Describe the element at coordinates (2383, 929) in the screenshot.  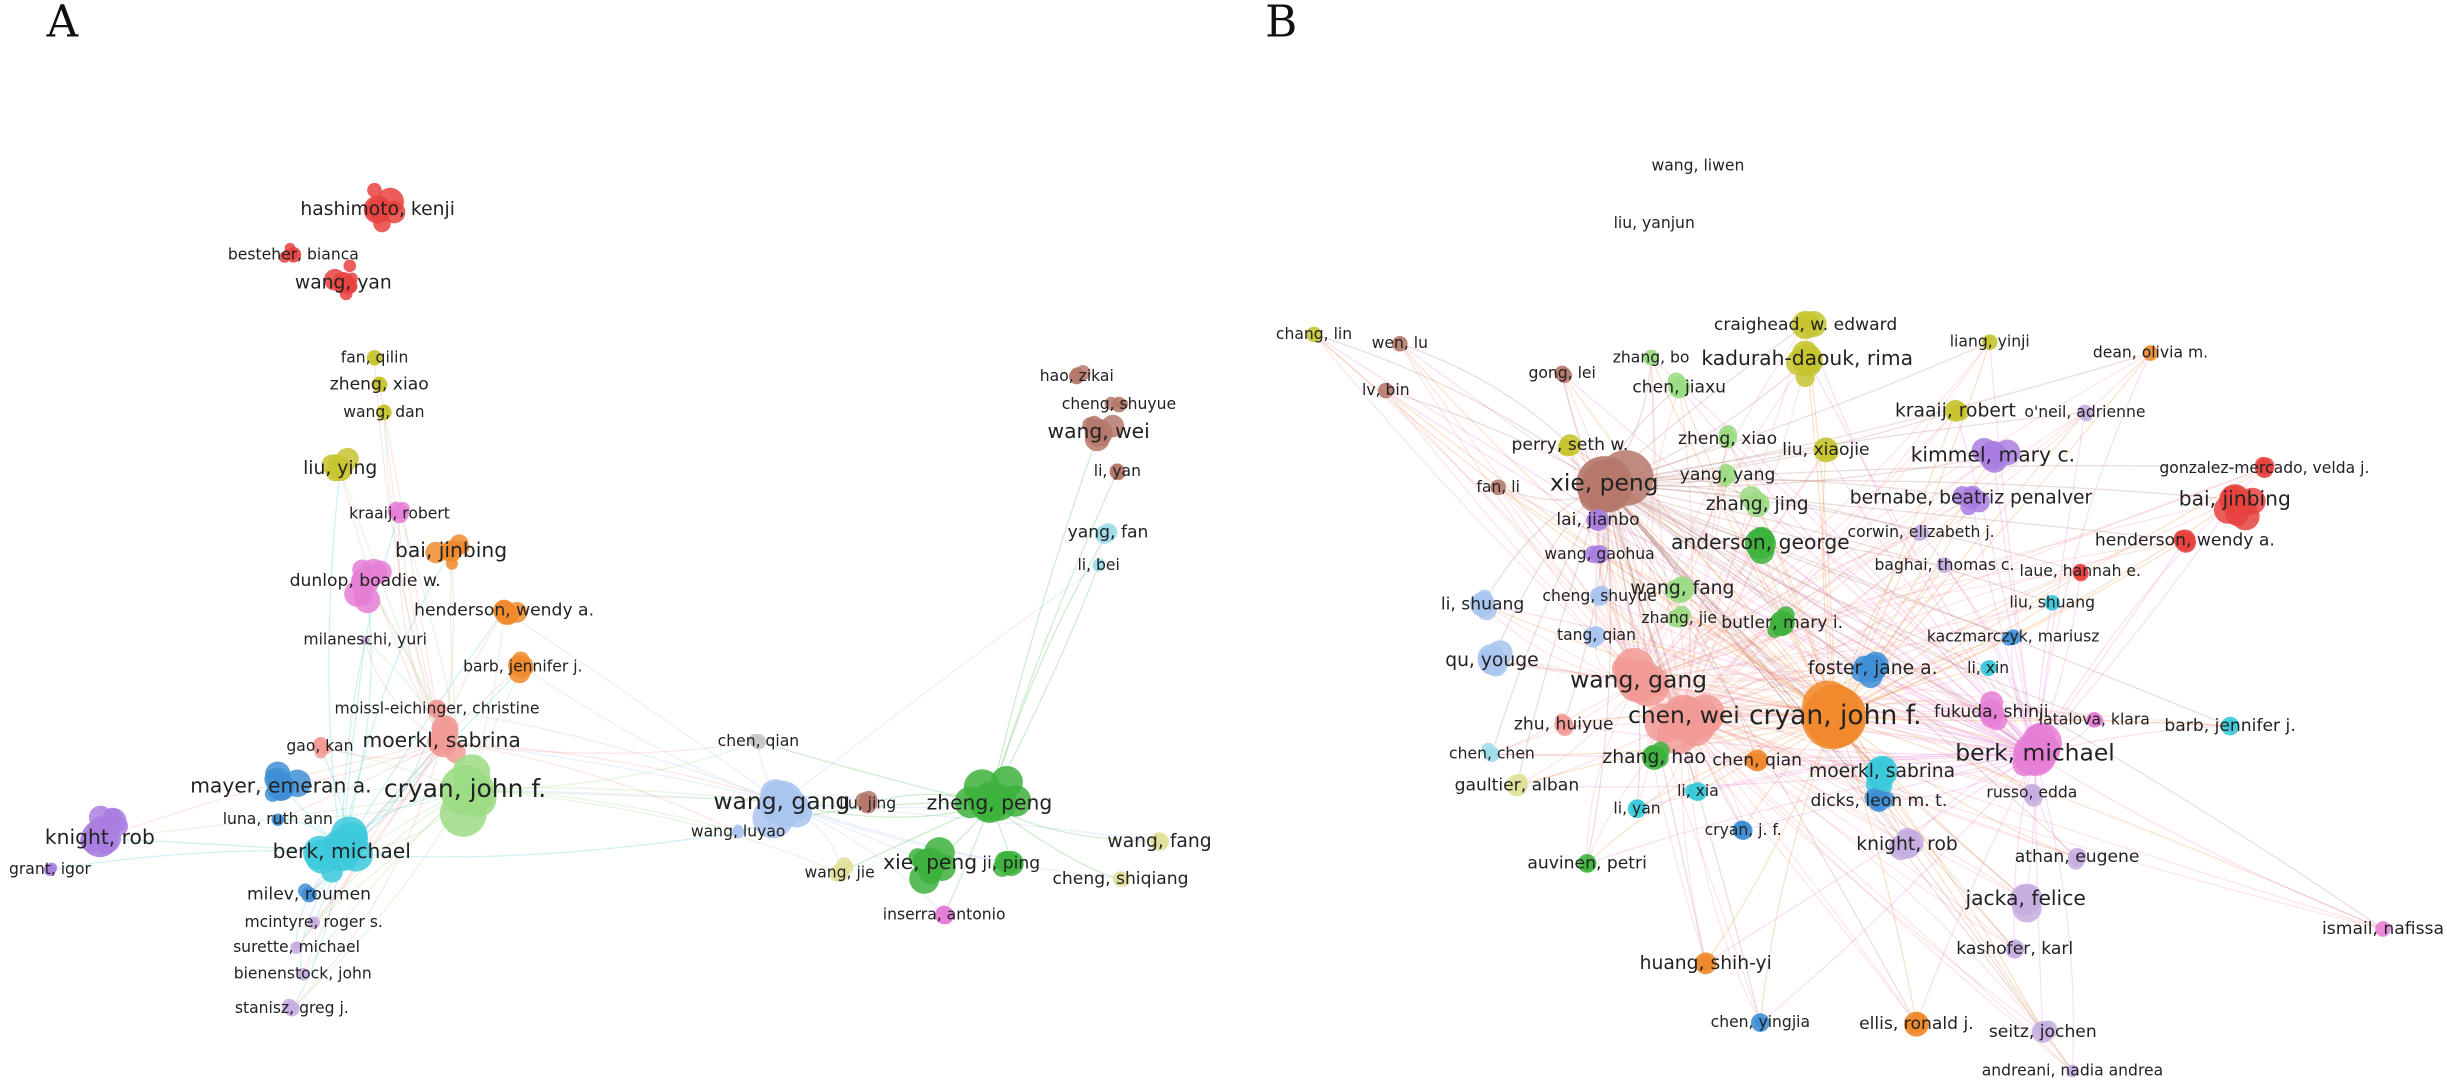
I see `node-label: ismail, nafissa` at that location.